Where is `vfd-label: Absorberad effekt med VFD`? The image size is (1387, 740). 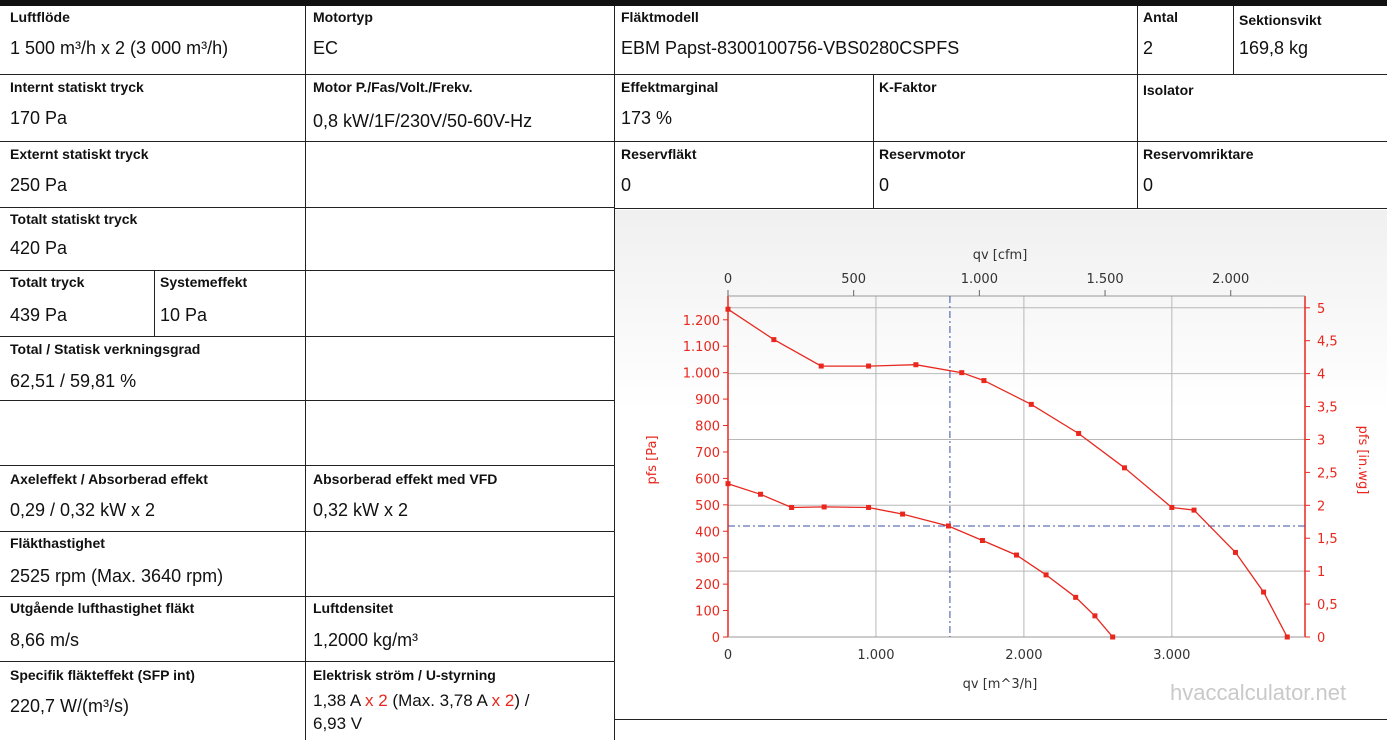 vfd-label: Absorberad effekt med VFD is located at coordinates (405, 479).